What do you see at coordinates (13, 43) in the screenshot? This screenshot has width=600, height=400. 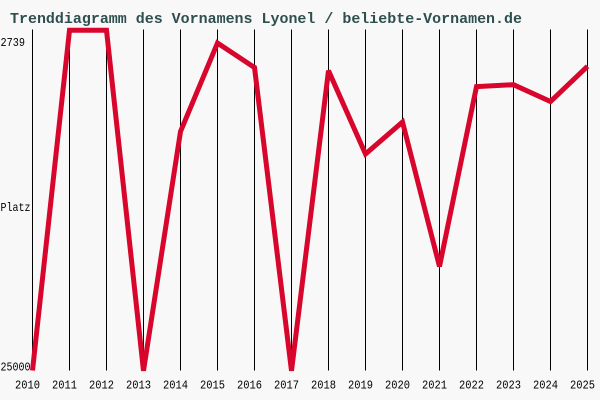 I see `svg-text: 2739` at bounding box center [13, 43].